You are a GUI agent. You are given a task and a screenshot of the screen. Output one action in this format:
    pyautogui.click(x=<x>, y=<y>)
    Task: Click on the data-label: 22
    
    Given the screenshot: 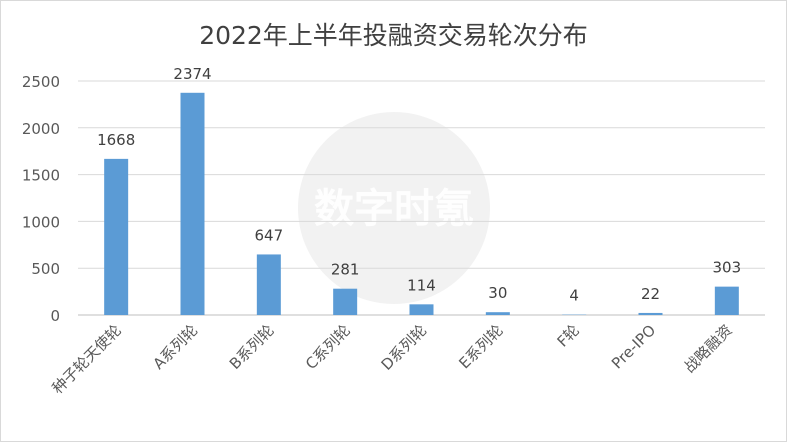 What is the action you would take?
    pyautogui.click(x=650, y=294)
    